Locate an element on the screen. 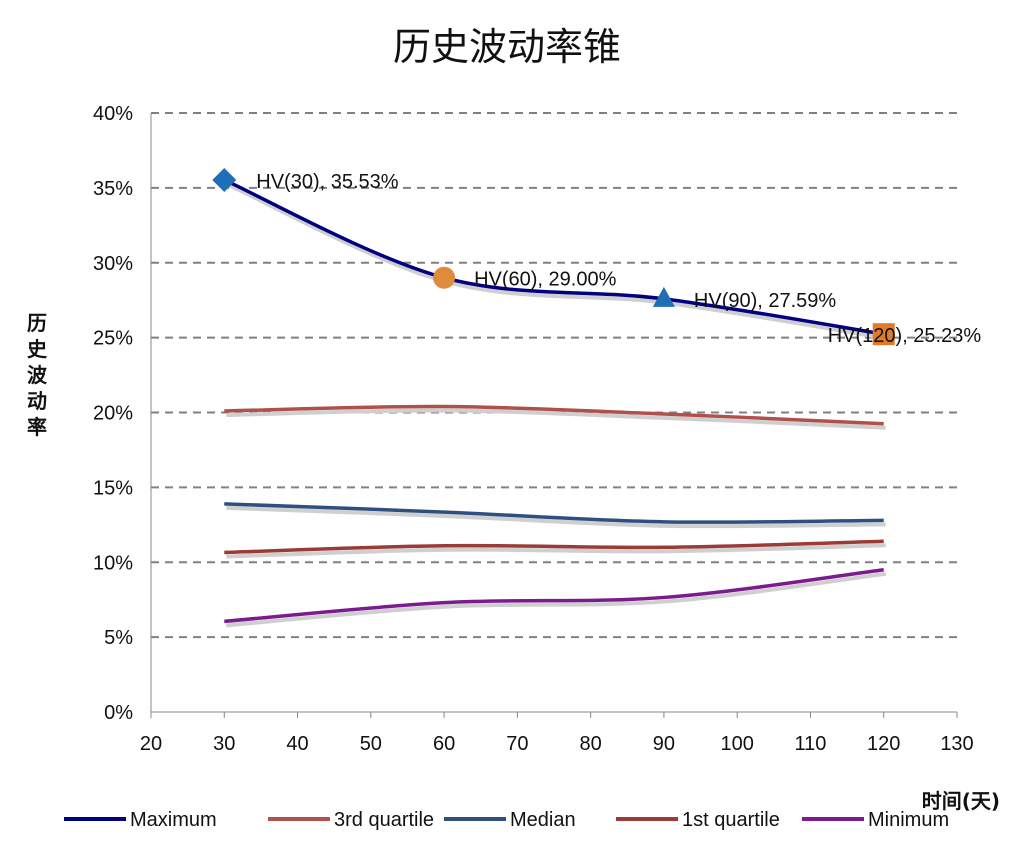 The width and height of the screenshot is (1014, 855). y-tick-label: 0% is located at coordinates (118, 713).